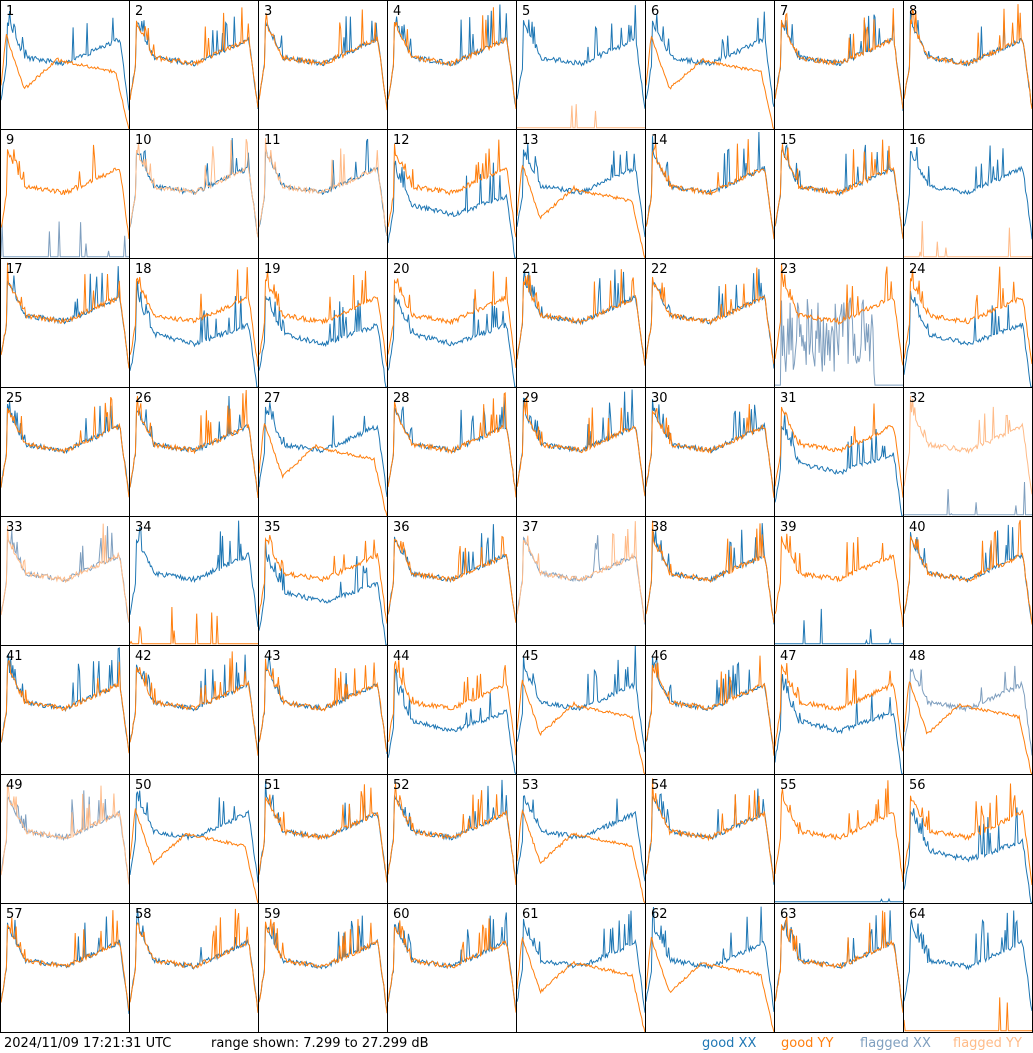 Image resolution: width=1033 pixels, height=1053 pixels. What do you see at coordinates (530, 398) in the screenshot?
I see `panel-label: 29` at bounding box center [530, 398].